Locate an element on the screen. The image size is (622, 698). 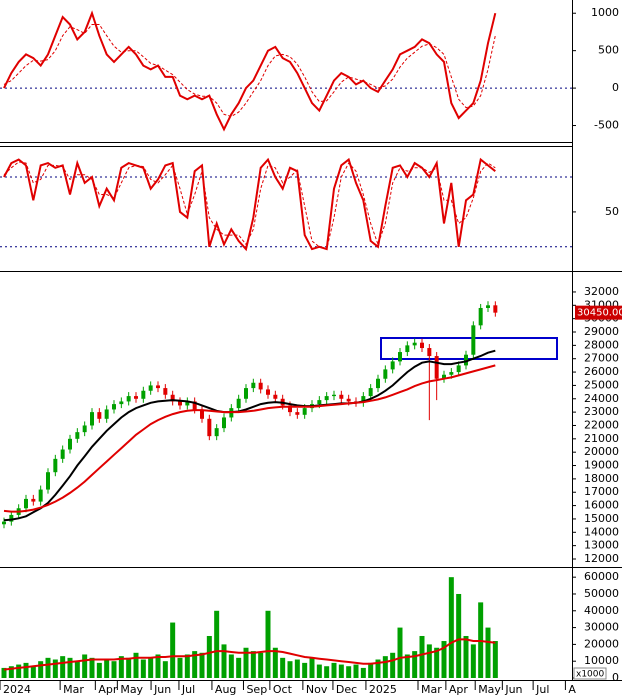
y-tick-label: 14000 is located at coordinates (601, 531).